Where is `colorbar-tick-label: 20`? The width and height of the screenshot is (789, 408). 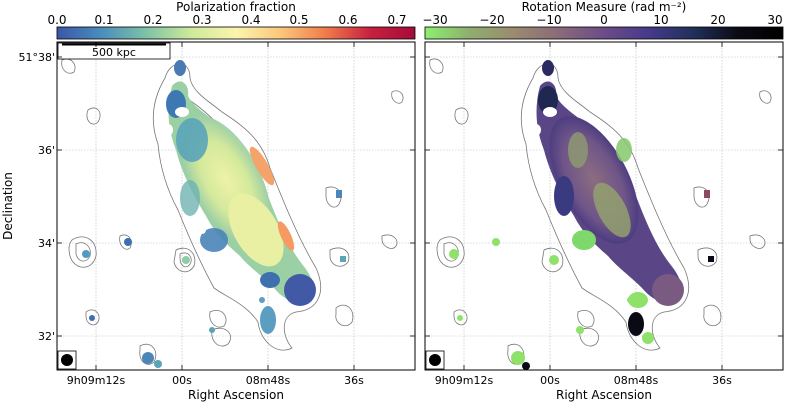 colorbar-tick-label: 20 is located at coordinates (717, 20).